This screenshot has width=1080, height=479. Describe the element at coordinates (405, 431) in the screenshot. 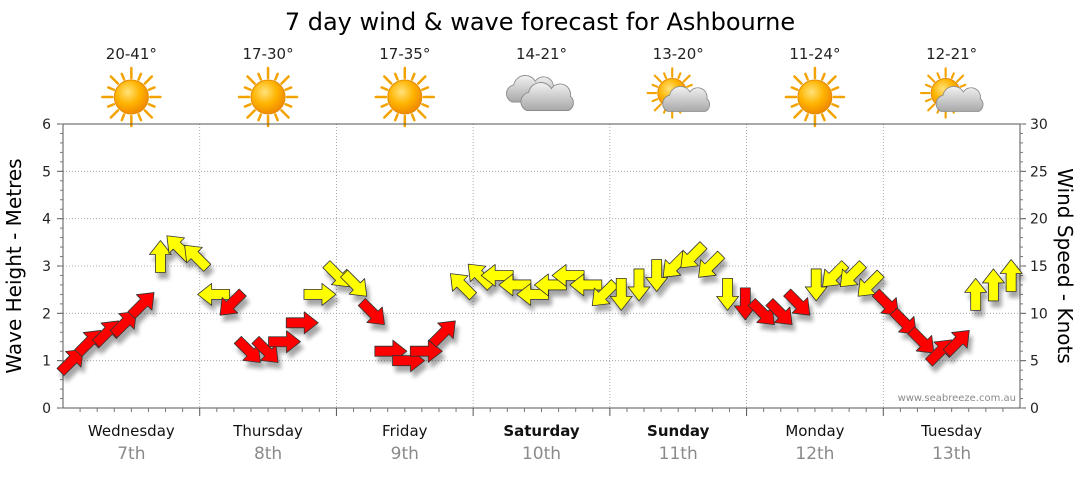

I see `day-name: Friday` at that location.